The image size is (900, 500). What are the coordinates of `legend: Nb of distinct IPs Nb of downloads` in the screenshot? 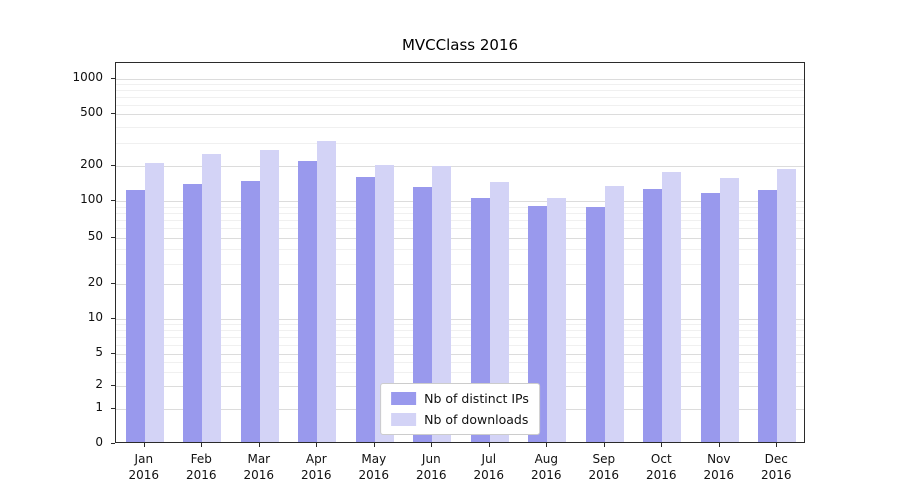 It's located at (460, 409).